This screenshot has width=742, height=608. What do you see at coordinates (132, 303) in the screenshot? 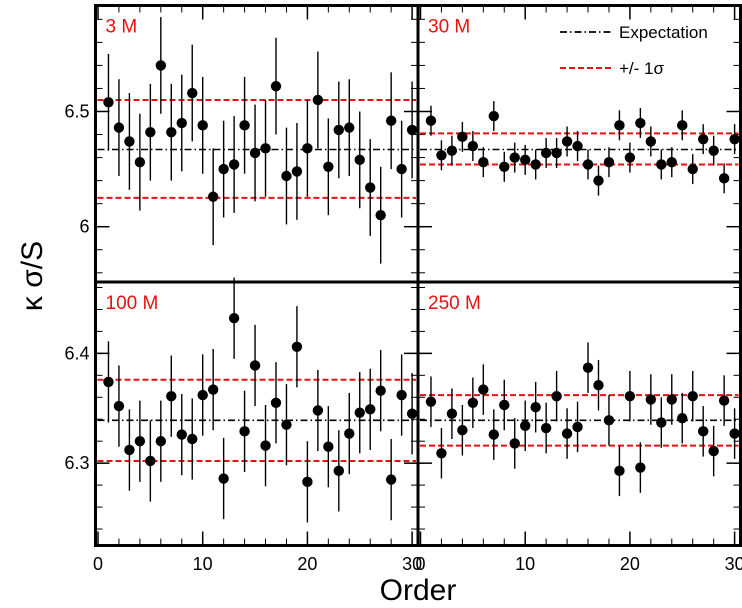
I see `panel-label: 100 M` at bounding box center [132, 303].